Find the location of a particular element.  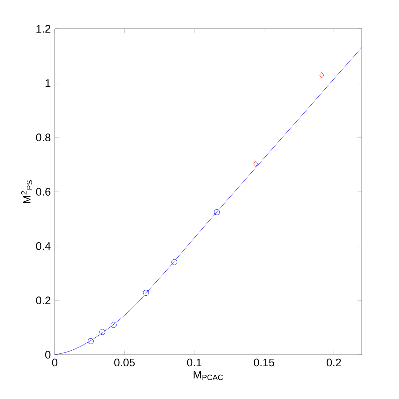

y-tick-label: 0.6 is located at coordinates (43, 192).